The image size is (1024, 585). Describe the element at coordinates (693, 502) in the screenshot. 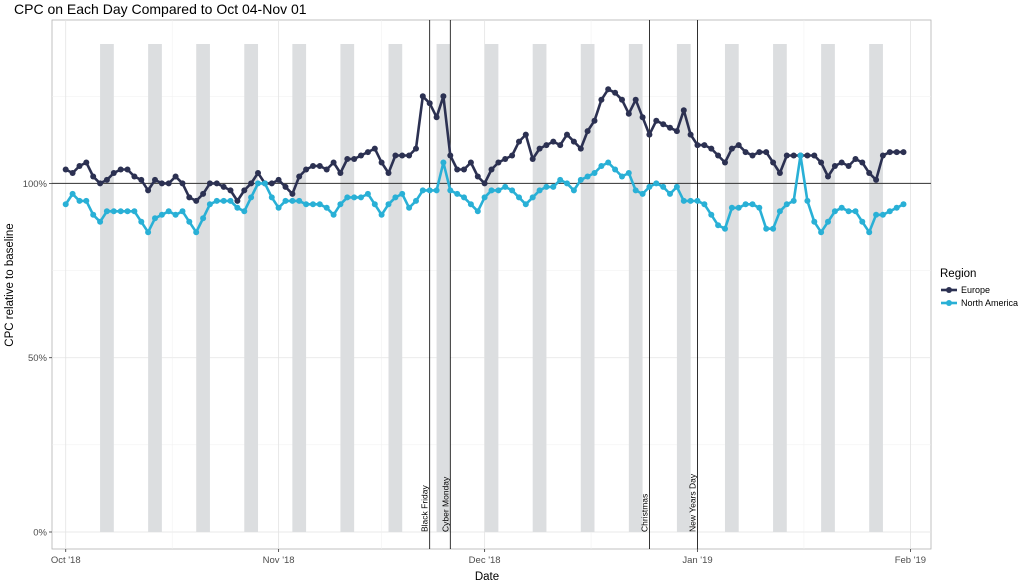

I see `event-label: New Years Day` at that location.